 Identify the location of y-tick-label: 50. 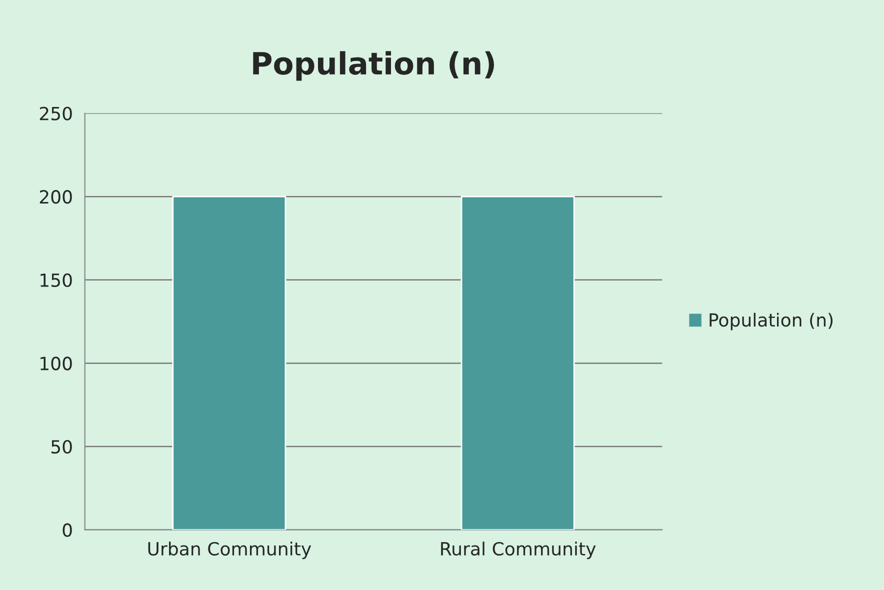
(61, 447).